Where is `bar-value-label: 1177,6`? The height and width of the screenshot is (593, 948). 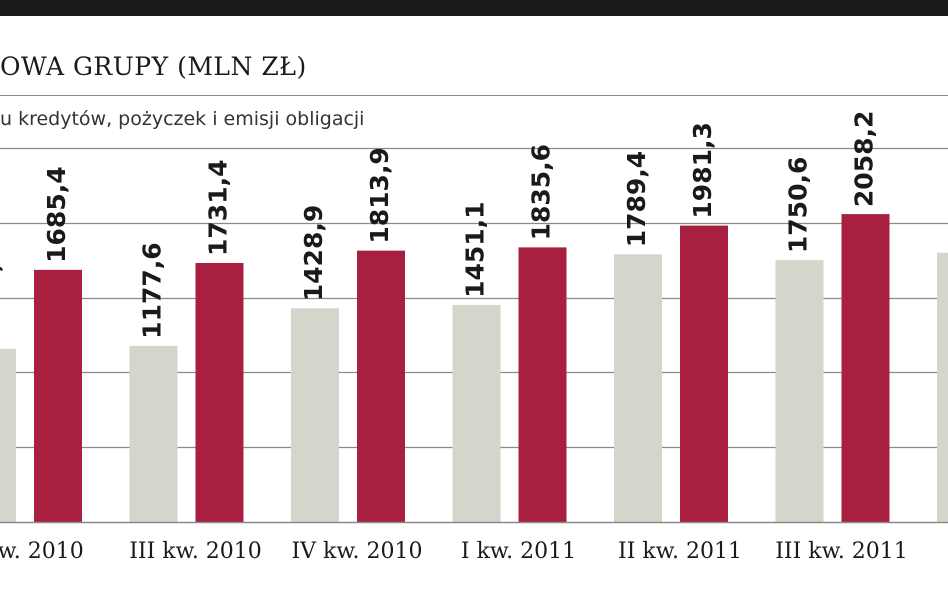 bar-value-label: 1177,6 is located at coordinates (152, 290).